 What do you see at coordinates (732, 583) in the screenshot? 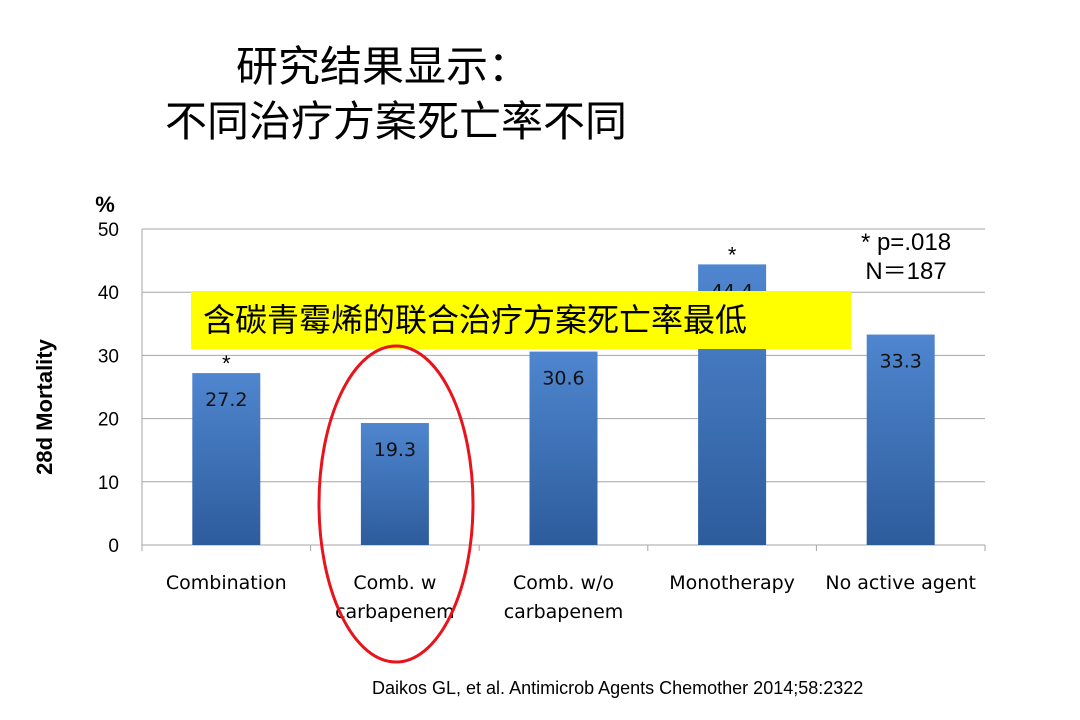
I see `category-label: Monotherapy` at bounding box center [732, 583].